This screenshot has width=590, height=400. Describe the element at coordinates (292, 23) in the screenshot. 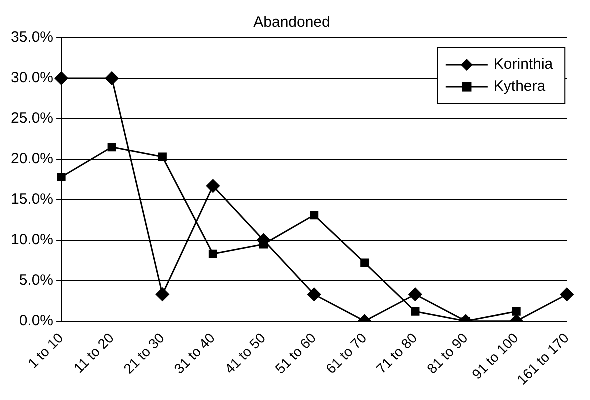

I see `chart-title: Abandoned` at that location.